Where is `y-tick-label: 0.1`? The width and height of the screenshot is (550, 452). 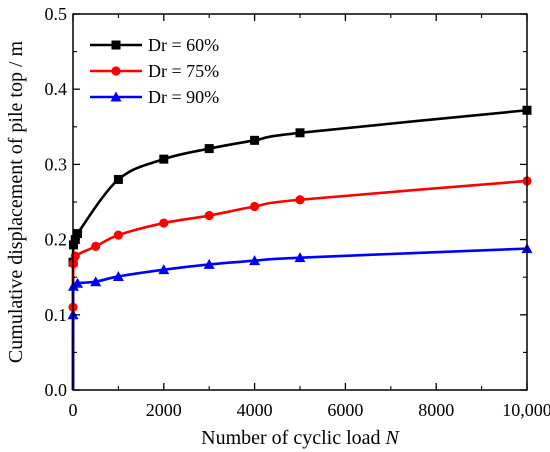
y-tick-label: 0.1 is located at coordinates (56, 315).